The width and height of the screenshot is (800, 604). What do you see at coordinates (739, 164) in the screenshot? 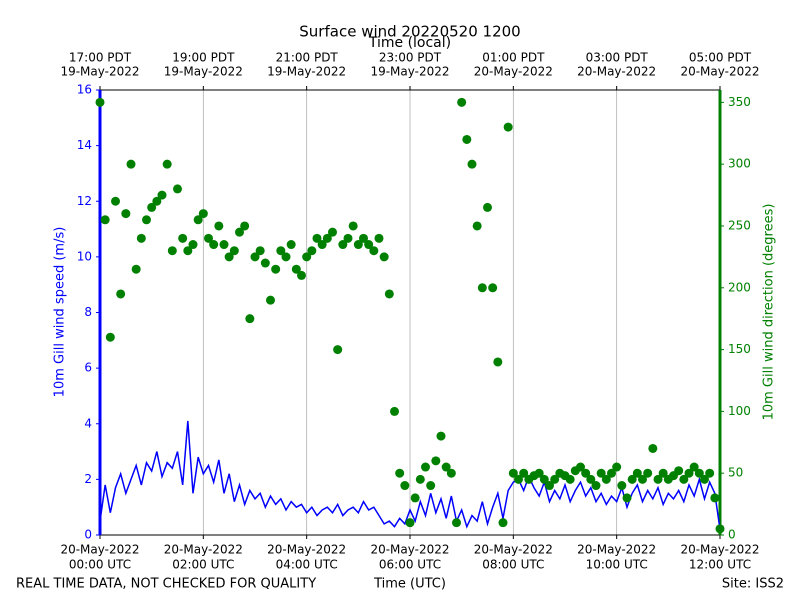
I see `y2-tick-label: 300` at bounding box center [739, 164].